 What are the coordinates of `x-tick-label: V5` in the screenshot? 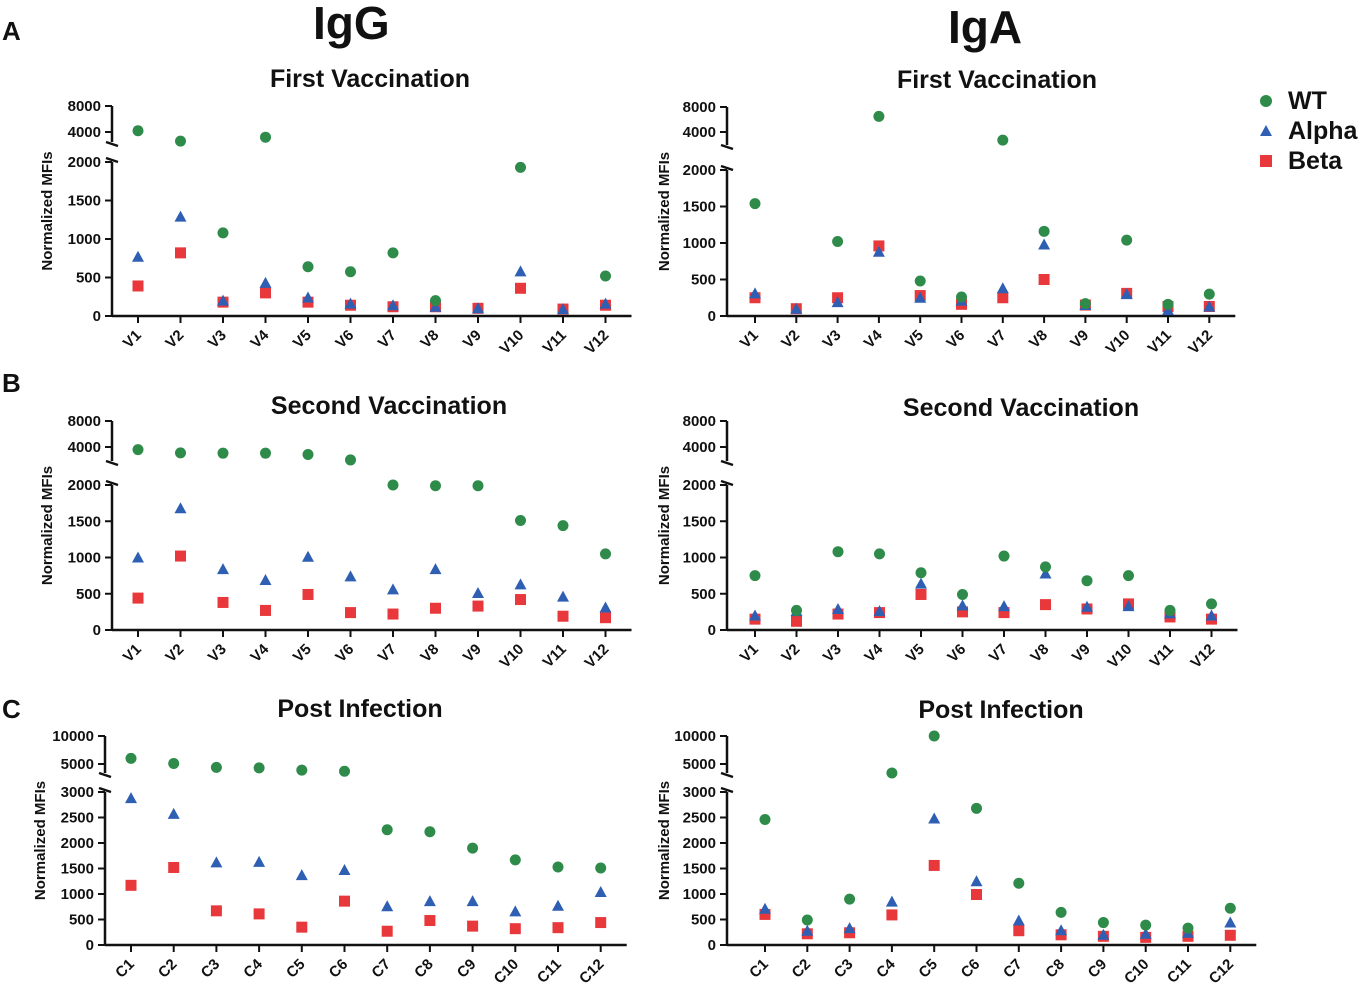 It's located at (915, 653).